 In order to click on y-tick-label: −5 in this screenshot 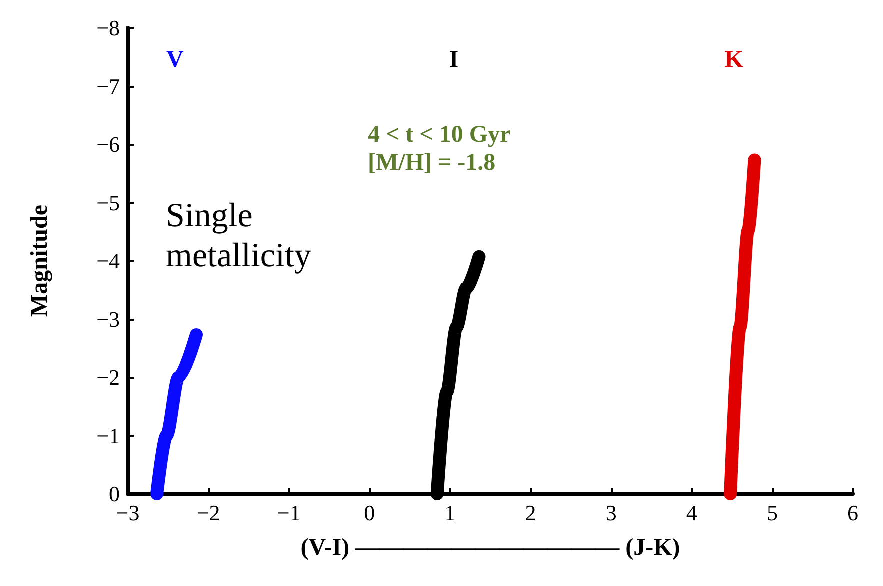, I will do `click(108, 203)`.